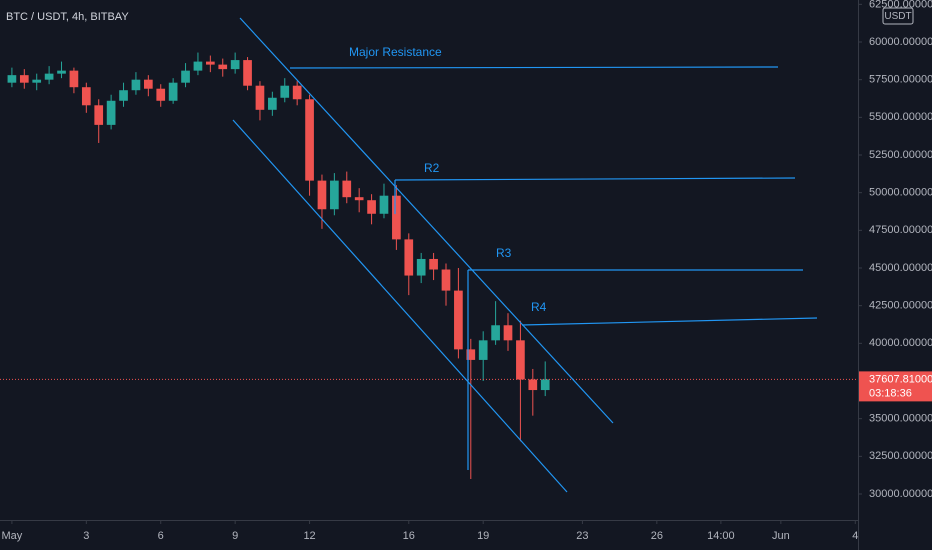 This screenshot has width=932, height=550. Describe the element at coordinates (483, 536) in the screenshot. I see `x-tick-label: 19` at that location.